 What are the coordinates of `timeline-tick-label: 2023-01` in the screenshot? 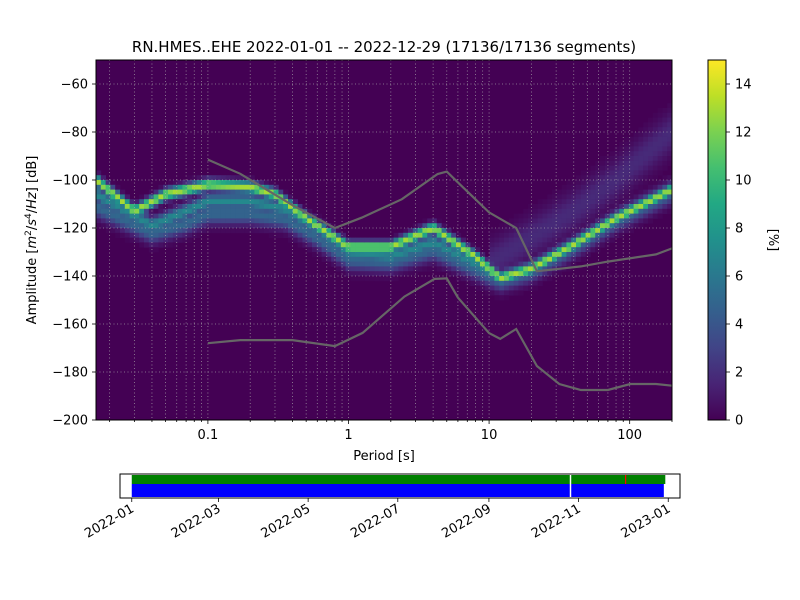 It's located at (646, 521).